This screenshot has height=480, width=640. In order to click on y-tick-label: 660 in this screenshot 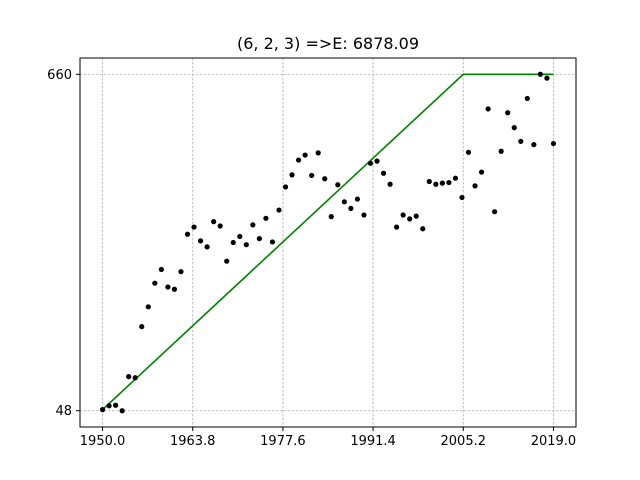, I will do `click(59, 75)`.